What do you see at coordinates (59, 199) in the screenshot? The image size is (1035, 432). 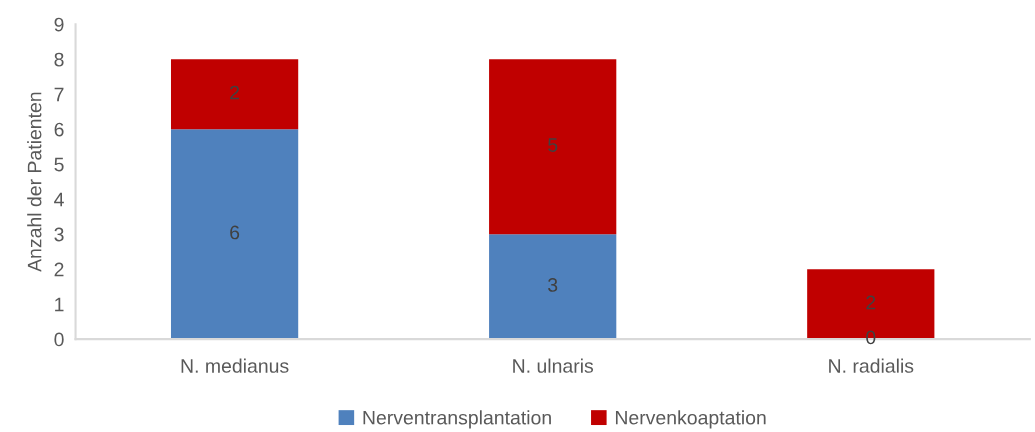 I see `y-tick-label: 4` at bounding box center [59, 199].